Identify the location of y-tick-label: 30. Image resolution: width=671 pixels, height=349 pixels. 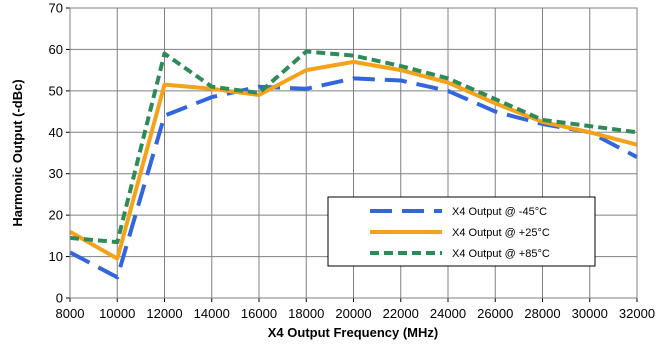
(56, 173).